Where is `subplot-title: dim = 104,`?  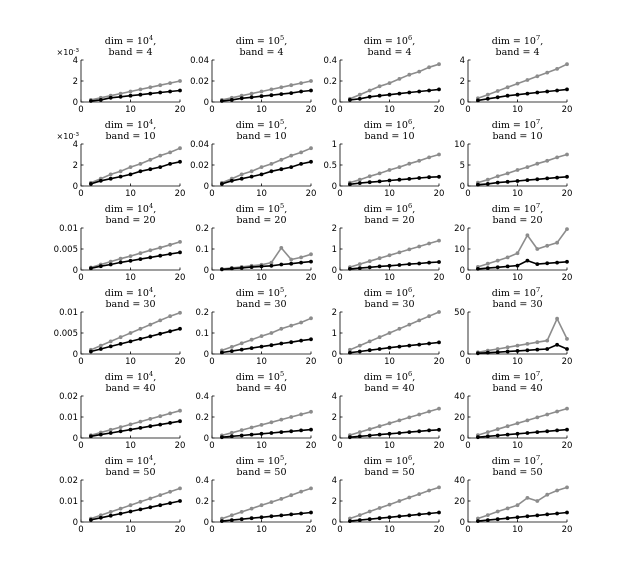
subplot-title: dim = 104, is located at coordinates (130, 40).